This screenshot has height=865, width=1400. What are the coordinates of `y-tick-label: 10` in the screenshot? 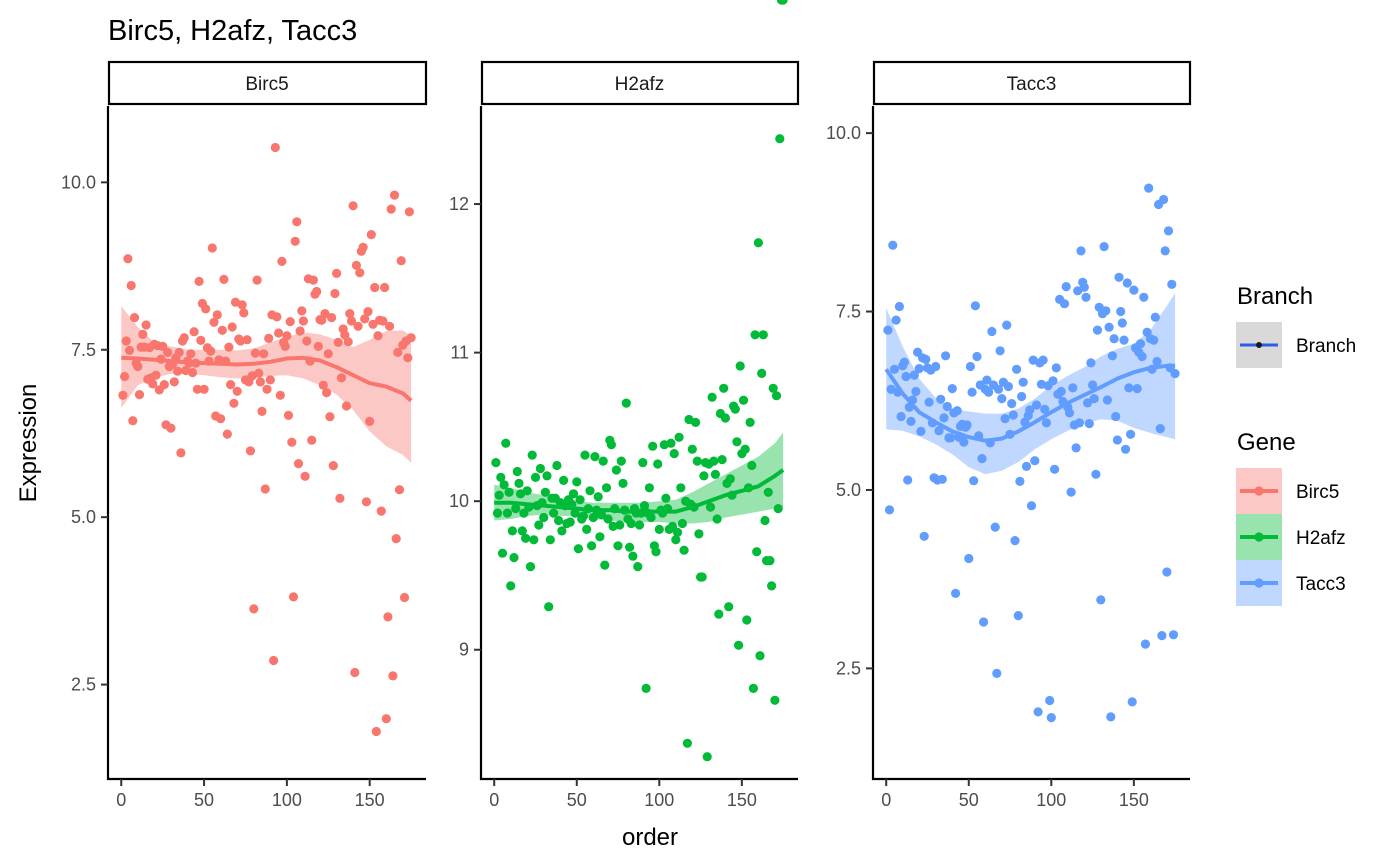 It's located at (459, 501).